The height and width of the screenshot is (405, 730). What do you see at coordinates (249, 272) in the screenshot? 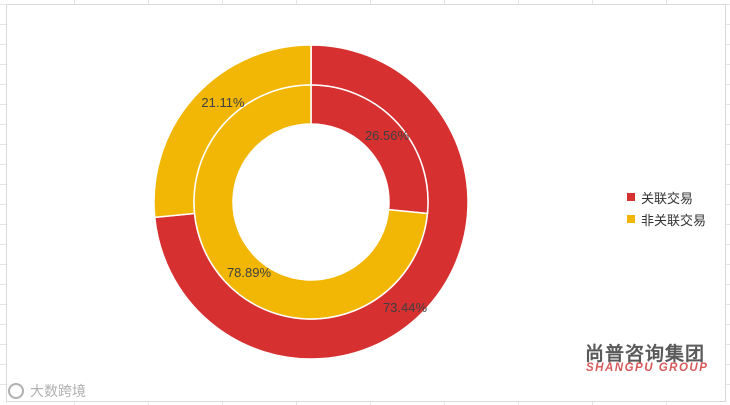
I see `data-label-inner-1: 78.89%` at bounding box center [249, 272].